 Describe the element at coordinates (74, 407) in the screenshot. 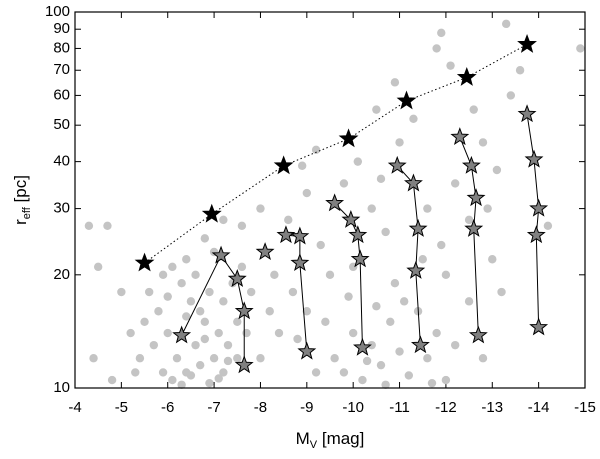

I see `x-tick-label: -4` at that location.